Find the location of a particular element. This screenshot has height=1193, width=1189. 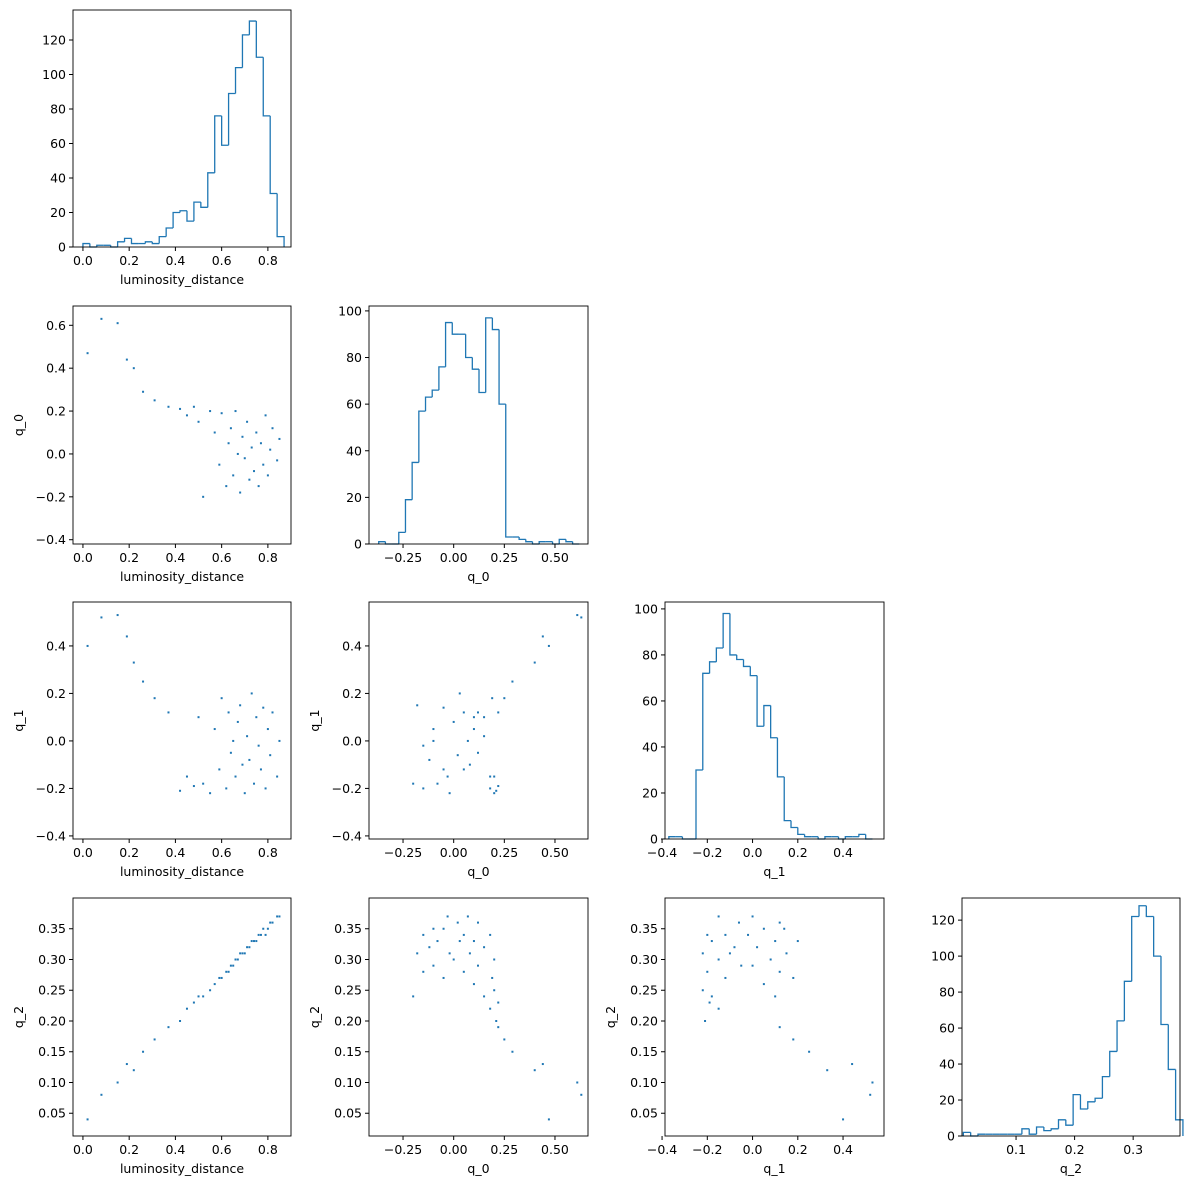

y-tick-label: 80 is located at coordinates (650, 654).